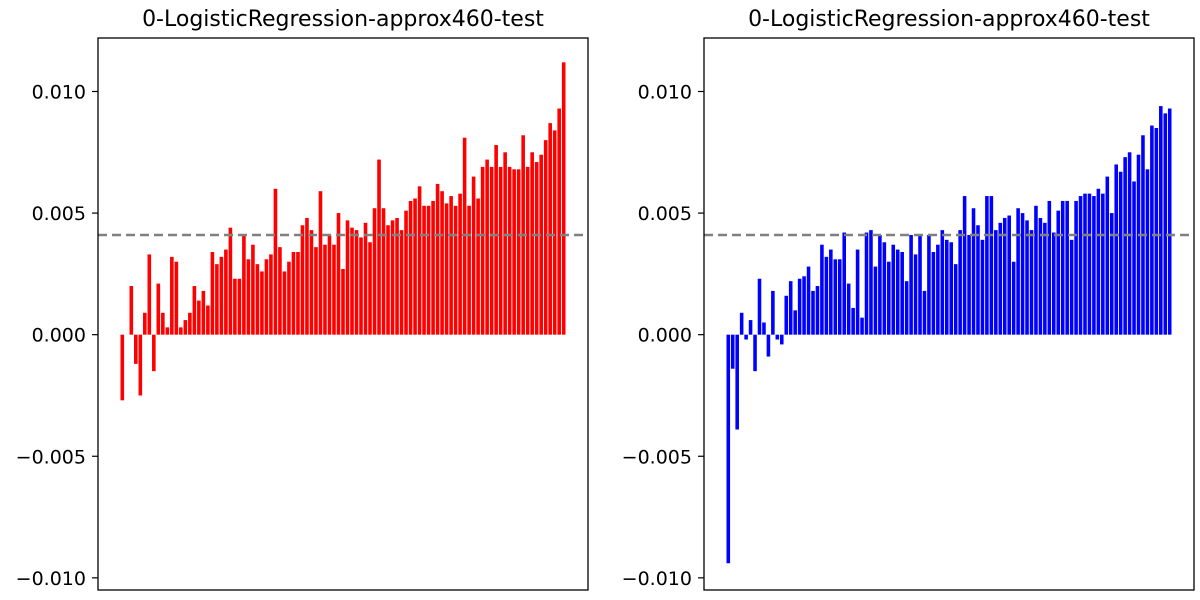  I want to click on right-y-tick-label: 0.005, so click(665, 214).